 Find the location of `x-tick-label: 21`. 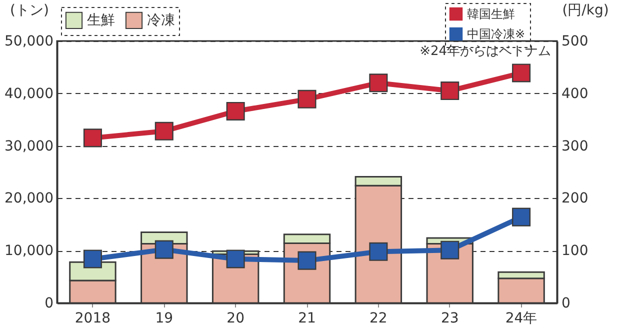

x-tick-label: 21 is located at coordinates (307, 318).